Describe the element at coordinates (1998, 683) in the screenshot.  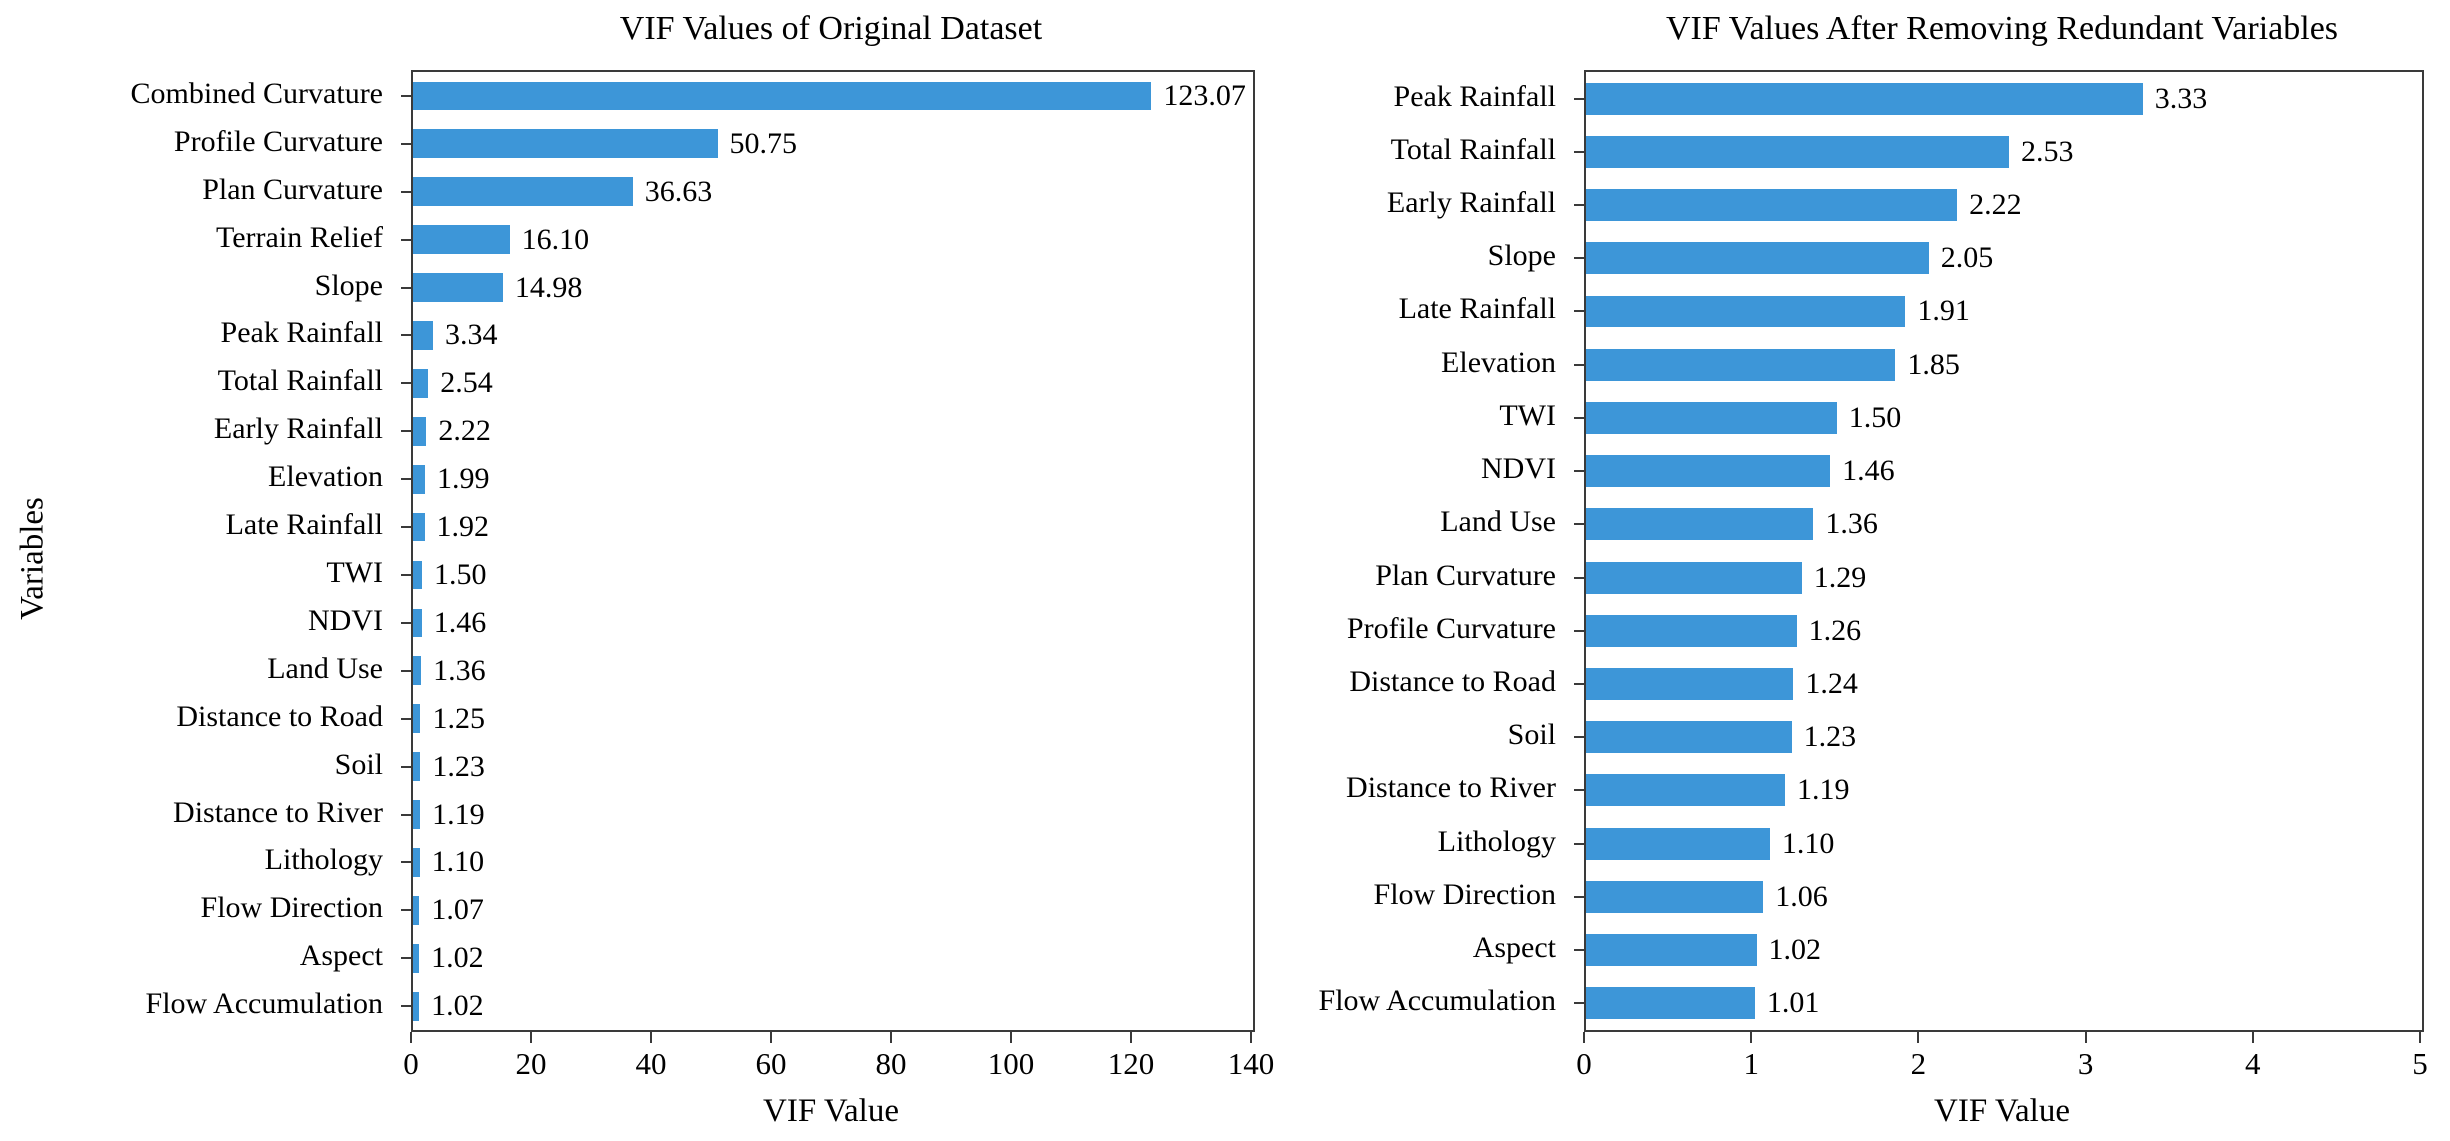
I see `bar-row: 1.24` at that location.